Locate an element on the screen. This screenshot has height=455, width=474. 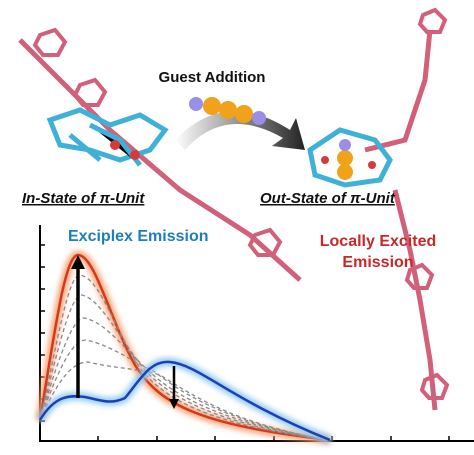
local-label-line2: Emission is located at coordinates (377, 262).